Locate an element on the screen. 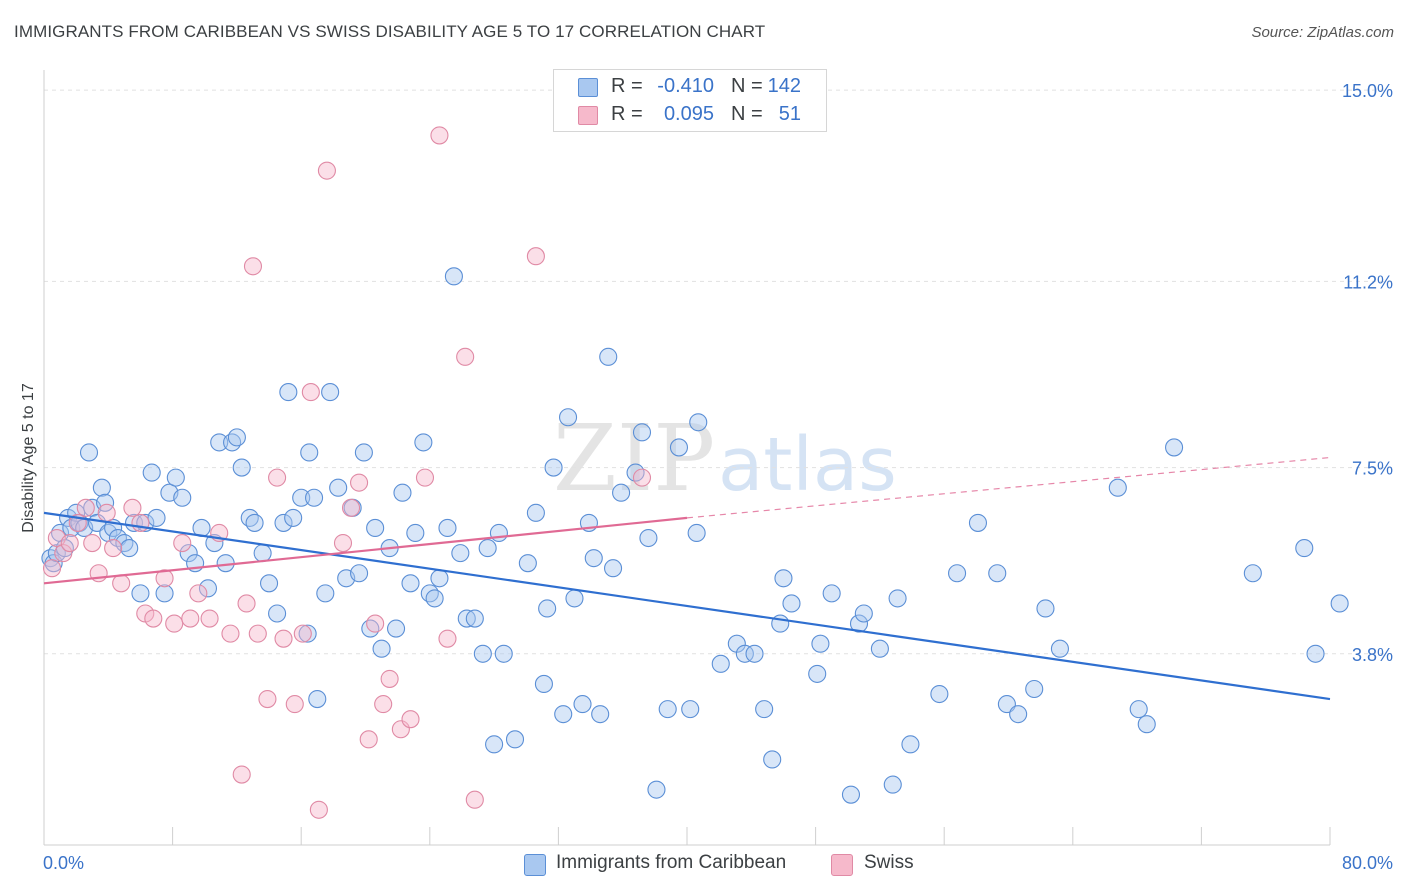 This screenshot has height=892, width=1406. watermark-zip: ZIP is located at coordinates (634, 458).